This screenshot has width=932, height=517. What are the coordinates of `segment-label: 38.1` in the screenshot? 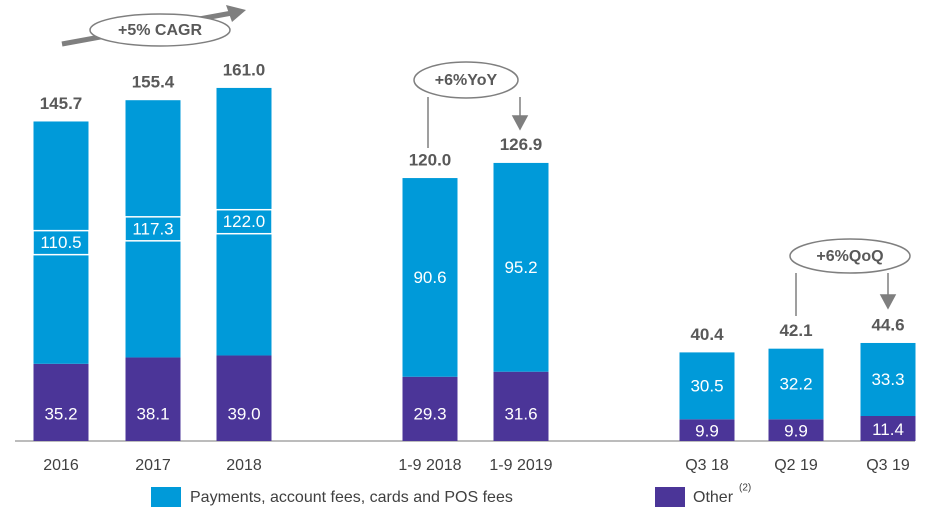 It's located at (152, 413).